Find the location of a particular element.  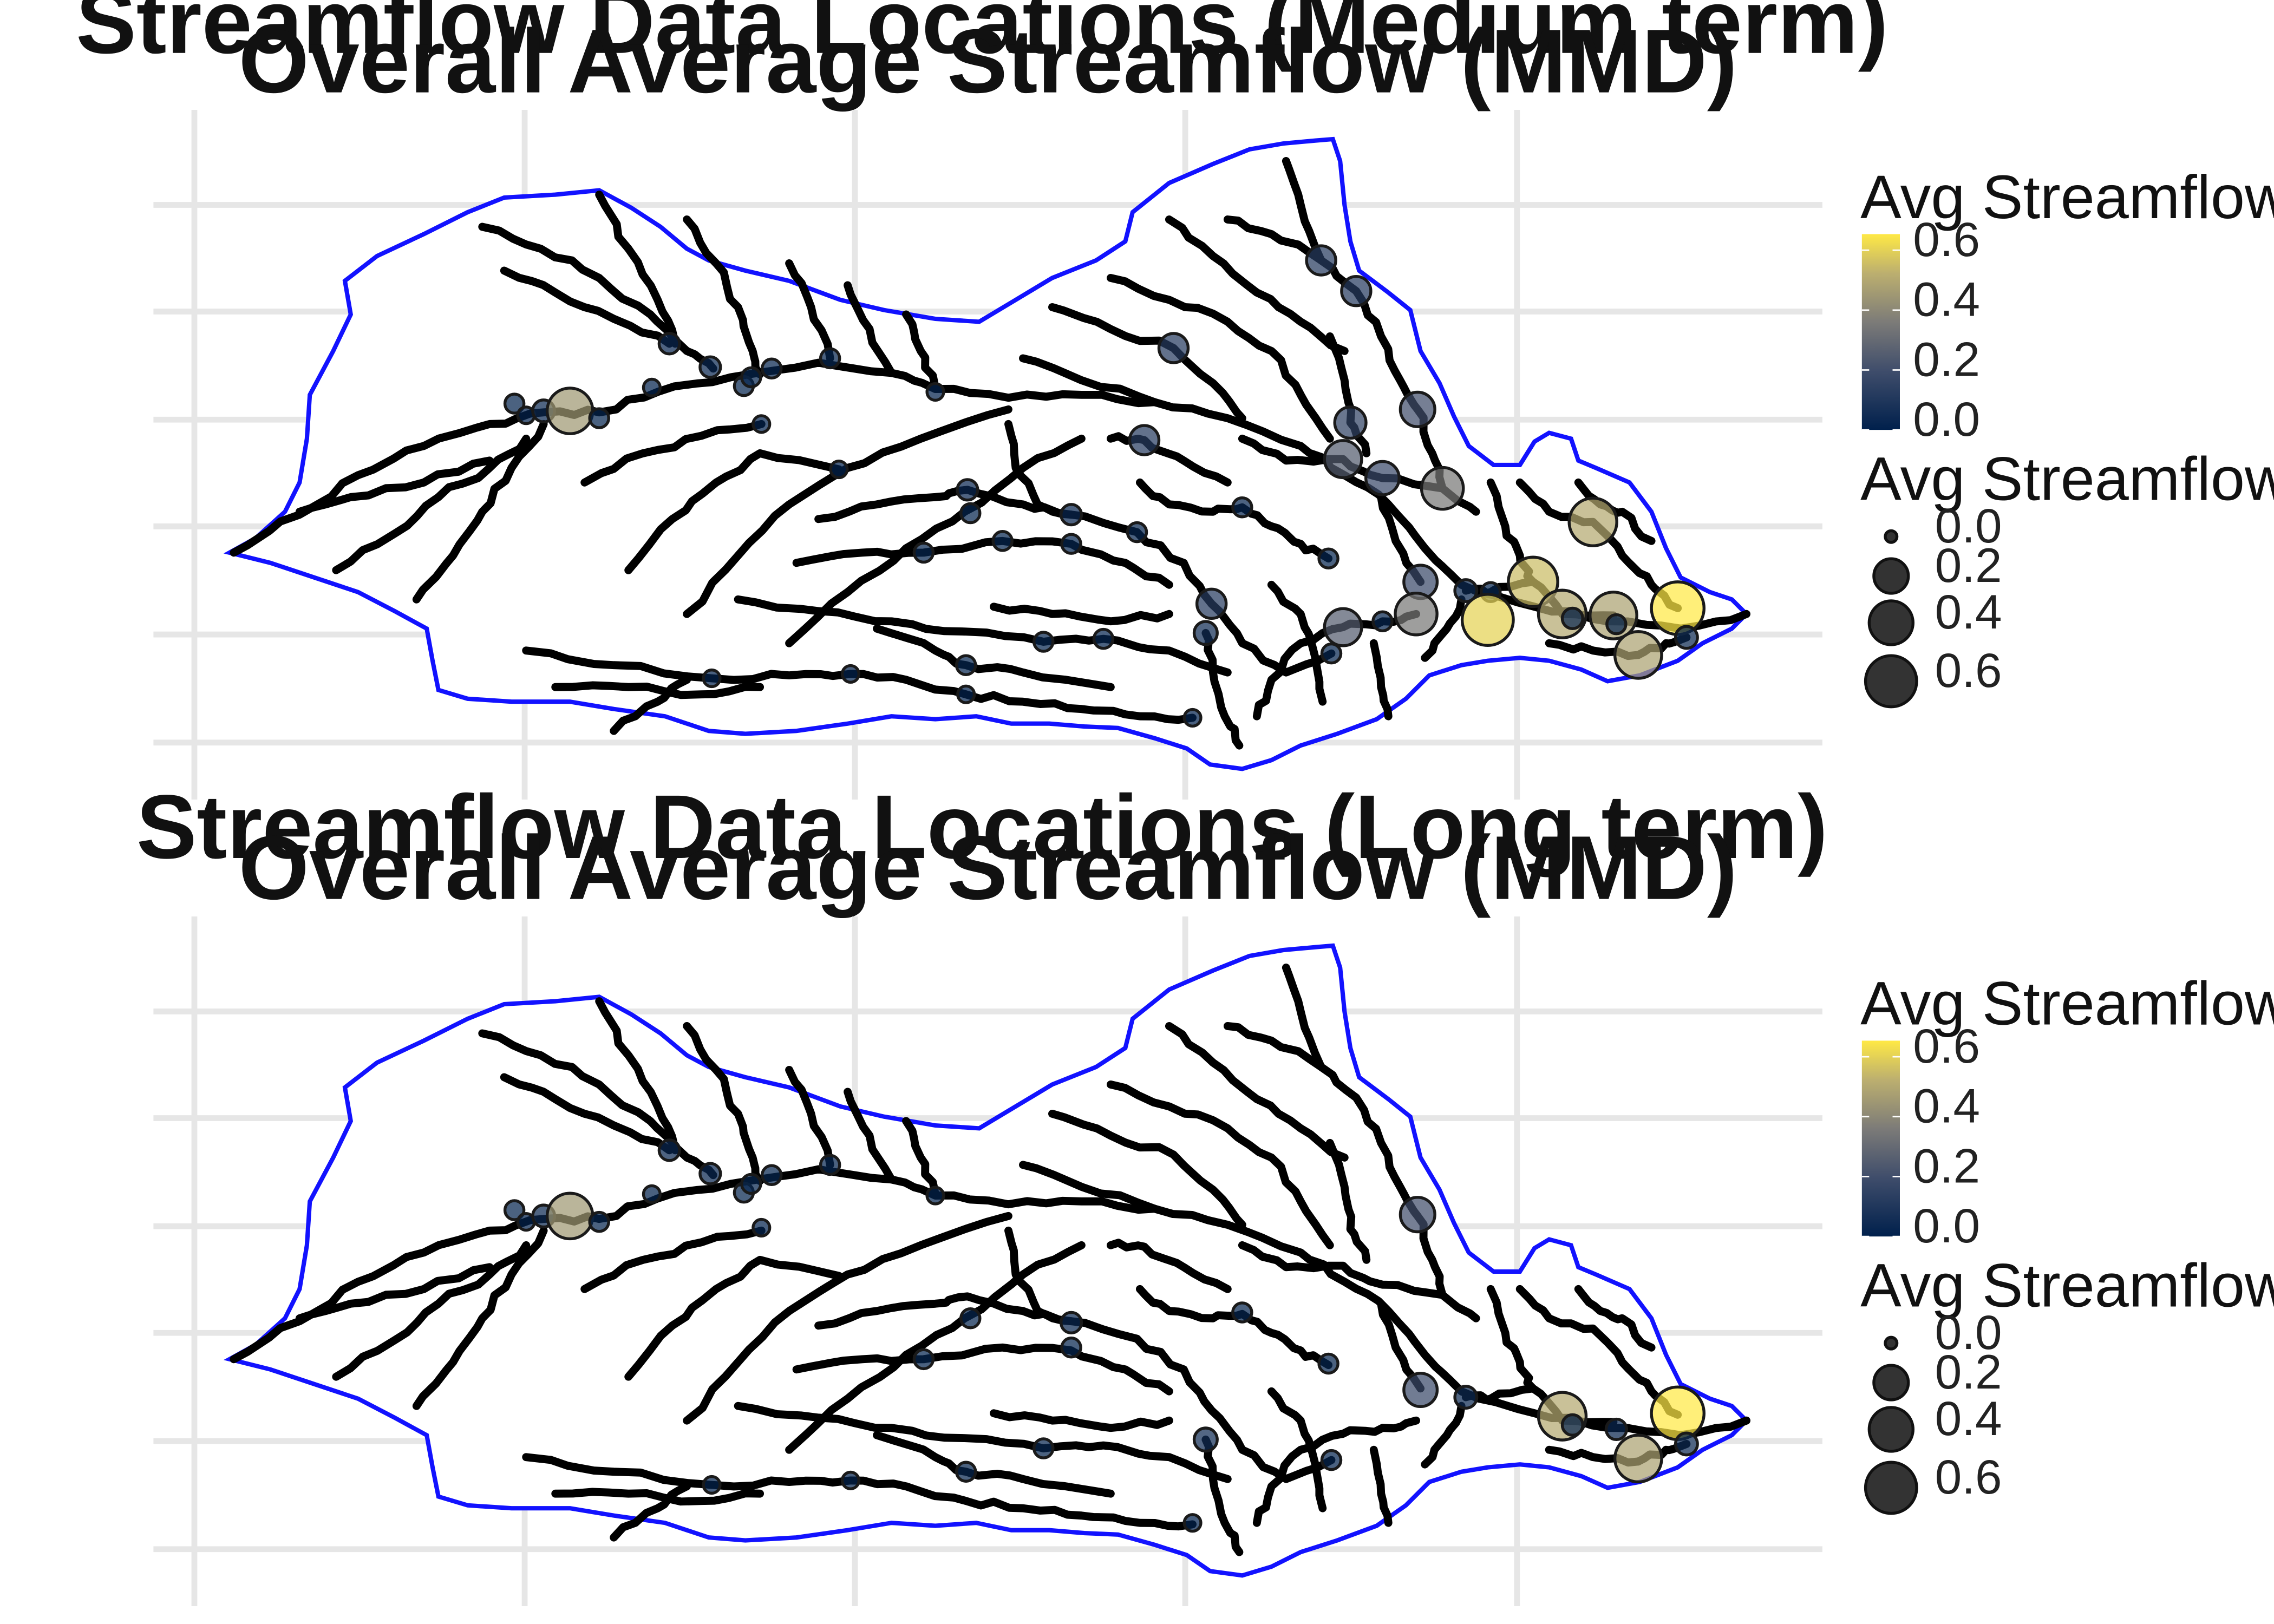

legend-color-title: Avg Streamflow (_MMD) is located at coordinates (2067, 198).